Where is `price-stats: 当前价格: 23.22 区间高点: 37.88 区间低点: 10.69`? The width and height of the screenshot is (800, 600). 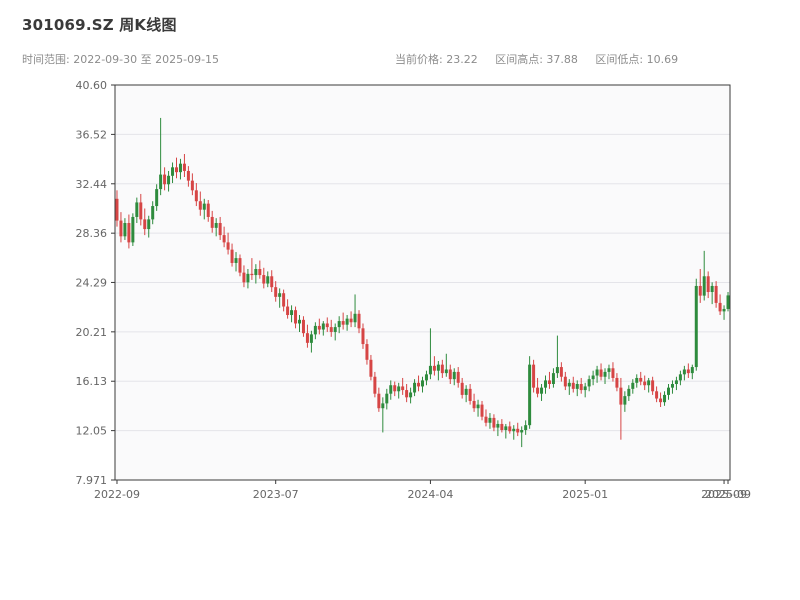
price-stats: 当前价格: 23.22 区间高点: 37.88 区间低点: 10.69 is located at coordinates (543, 59).